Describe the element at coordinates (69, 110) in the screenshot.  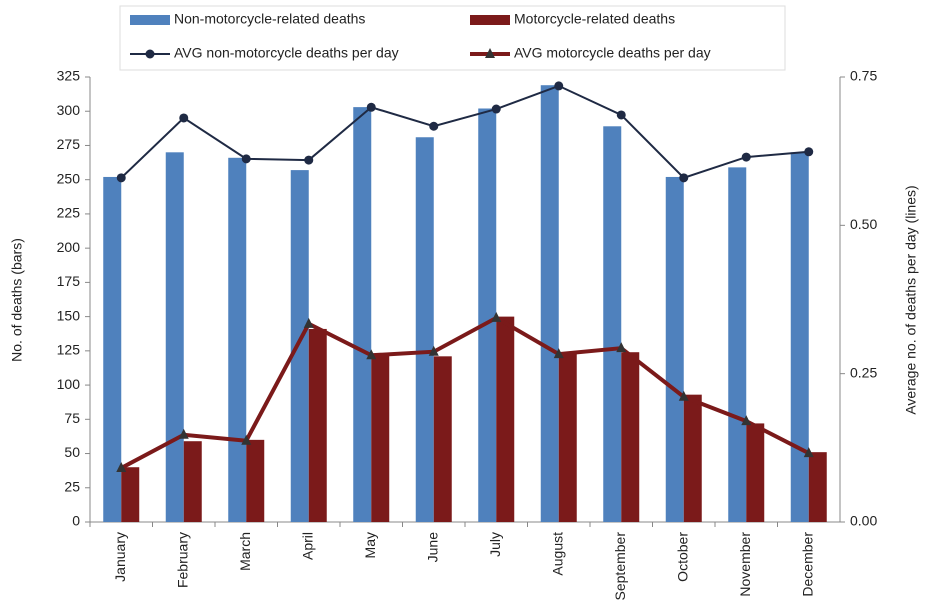
I see `y-tick-label: 300` at that location.